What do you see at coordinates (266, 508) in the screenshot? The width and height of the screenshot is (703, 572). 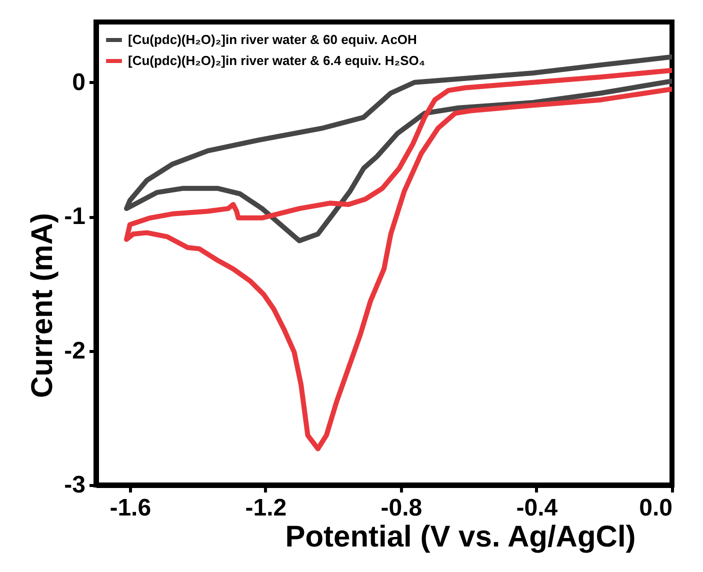 I see `x-tick-label: -1.2` at bounding box center [266, 508].